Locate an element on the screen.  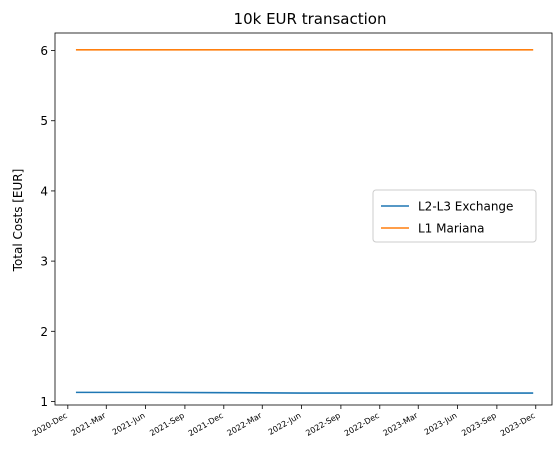
y-tick-label: 1 is located at coordinates (44, 402).